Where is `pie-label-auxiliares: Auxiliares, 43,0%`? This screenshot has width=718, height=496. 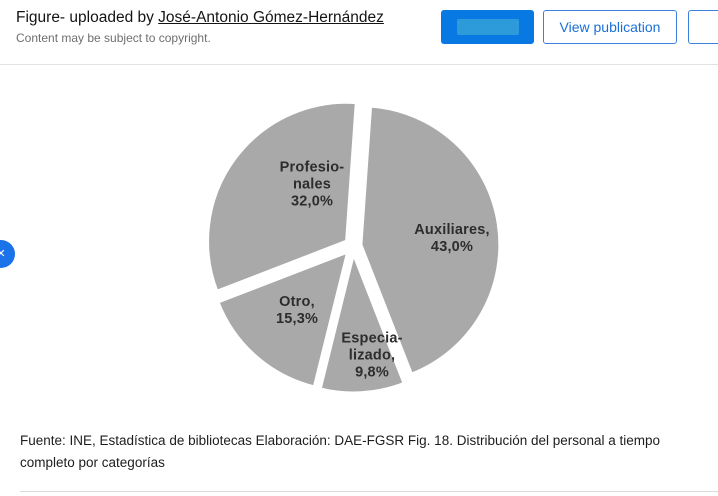 pie-label-auxiliares: Auxiliares, 43,0% is located at coordinates (452, 238).